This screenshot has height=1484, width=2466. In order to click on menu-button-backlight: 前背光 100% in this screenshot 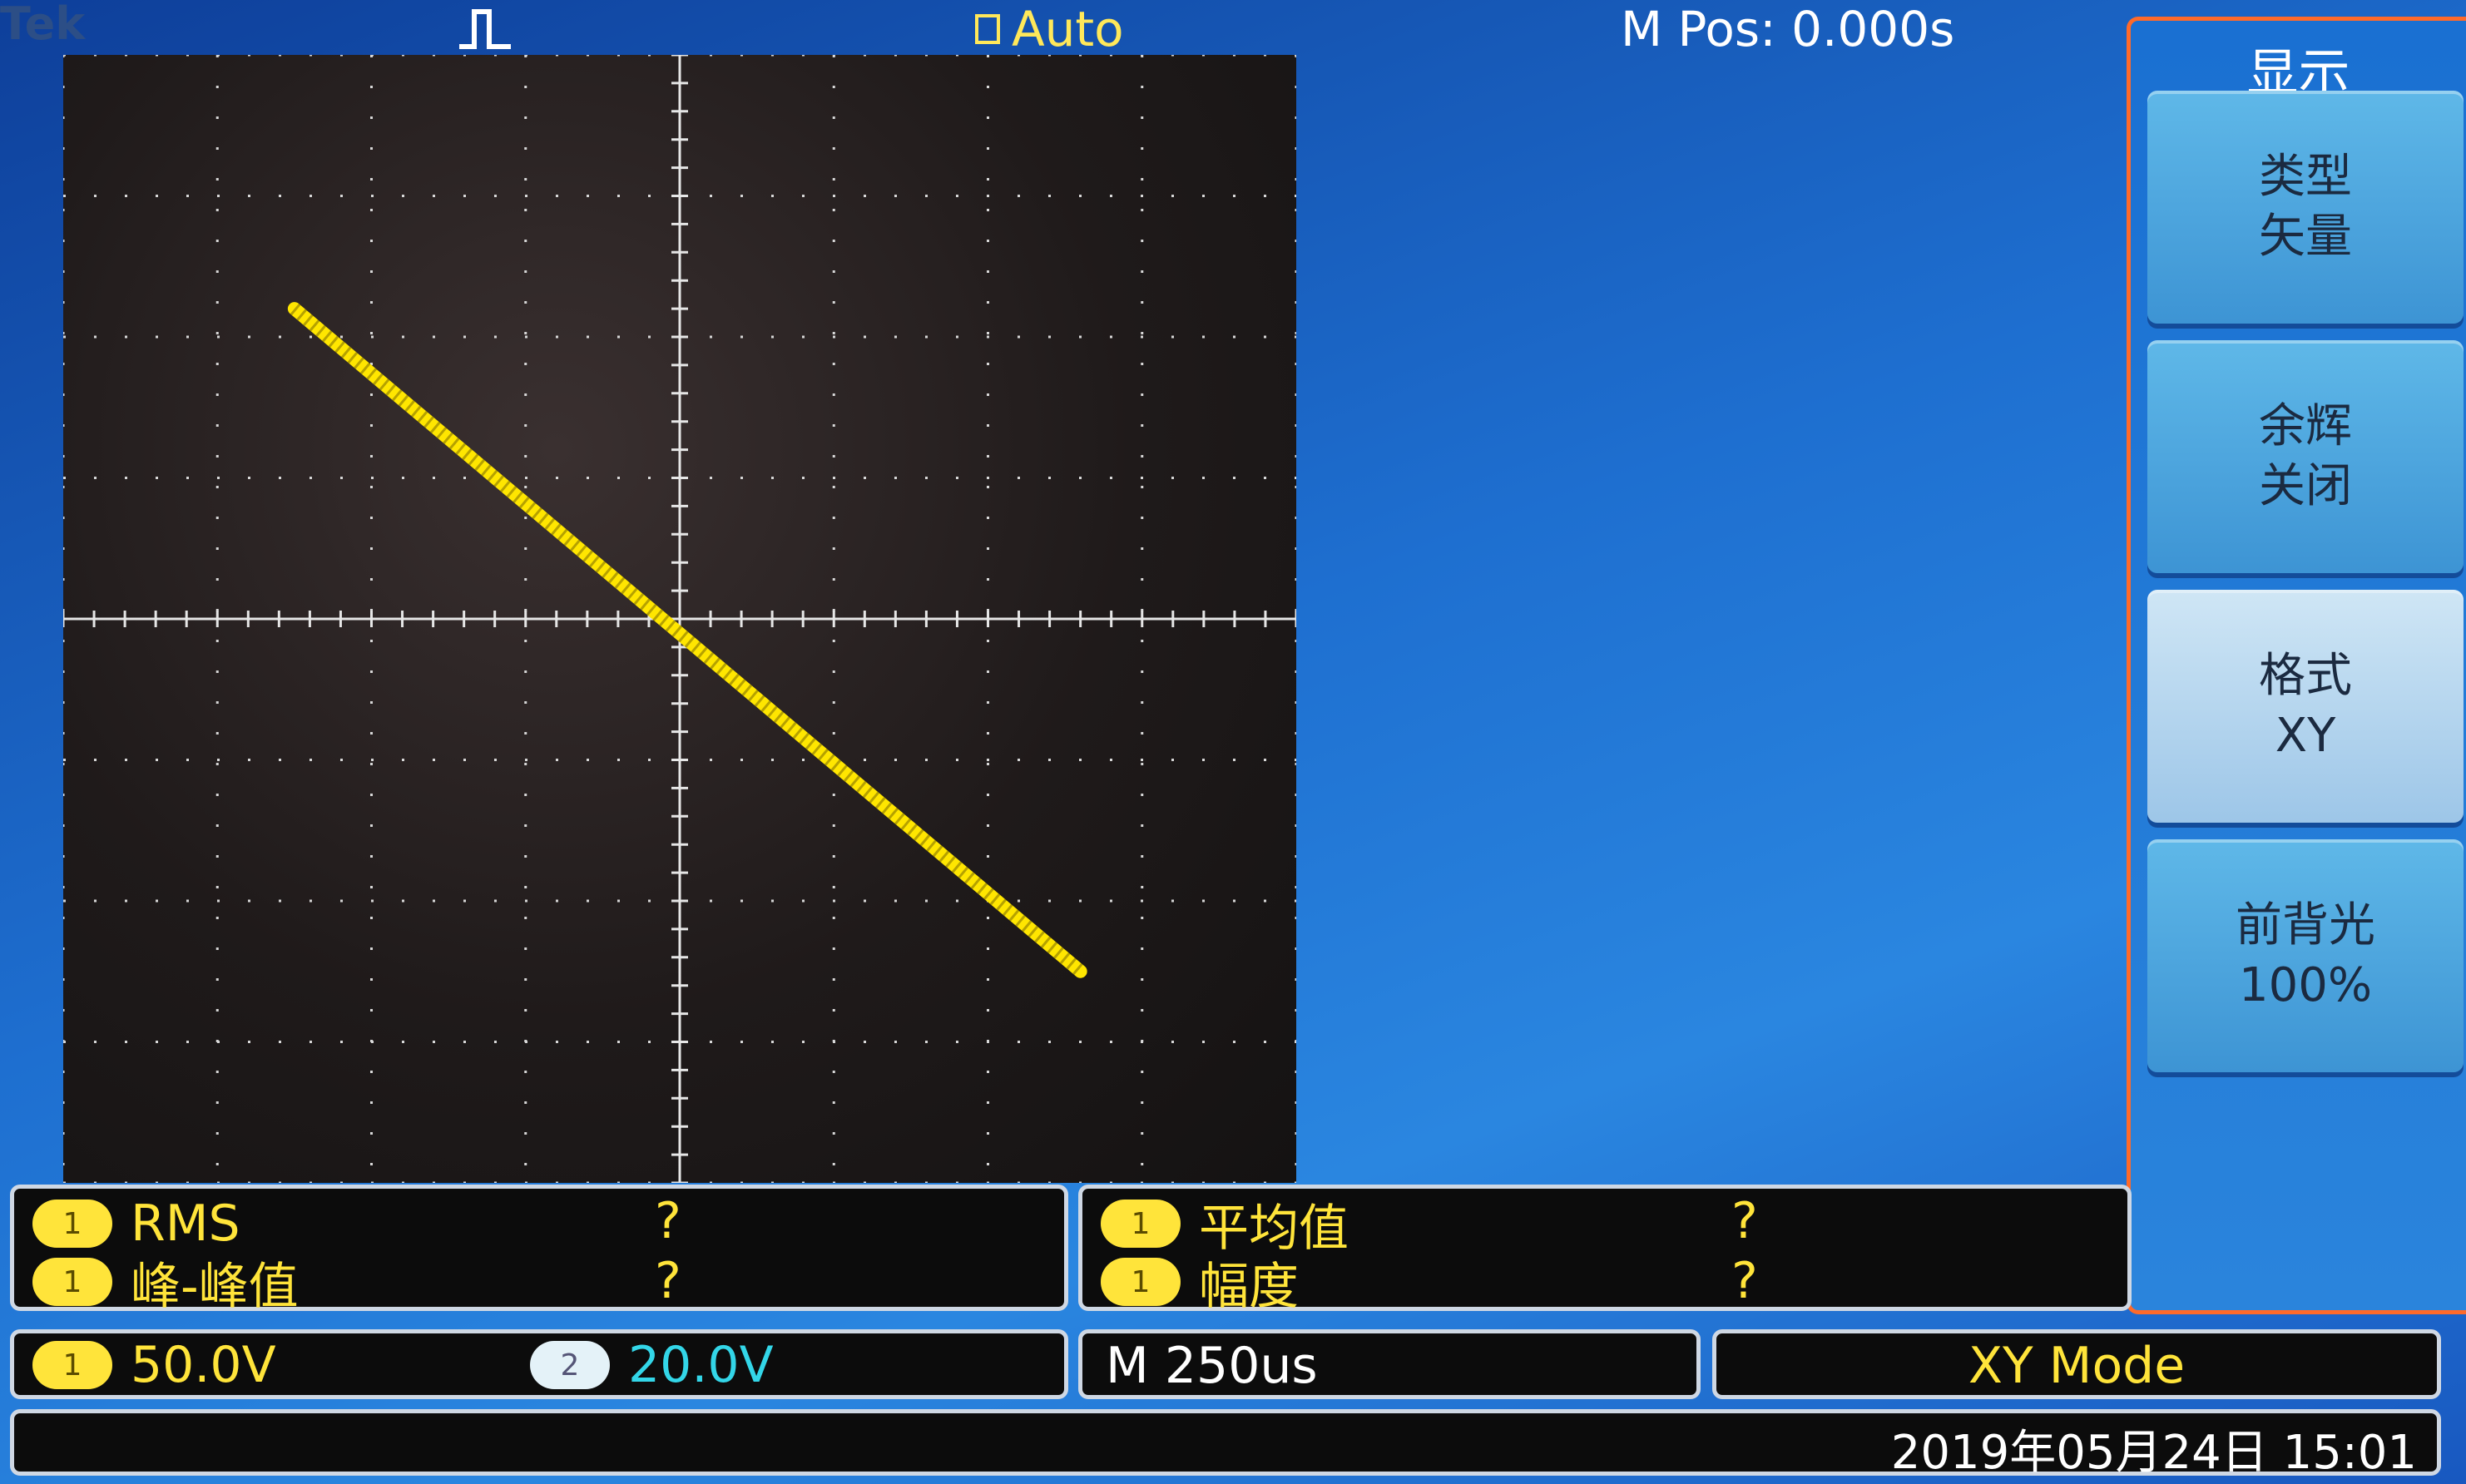, I will do `click(2305, 955)`.